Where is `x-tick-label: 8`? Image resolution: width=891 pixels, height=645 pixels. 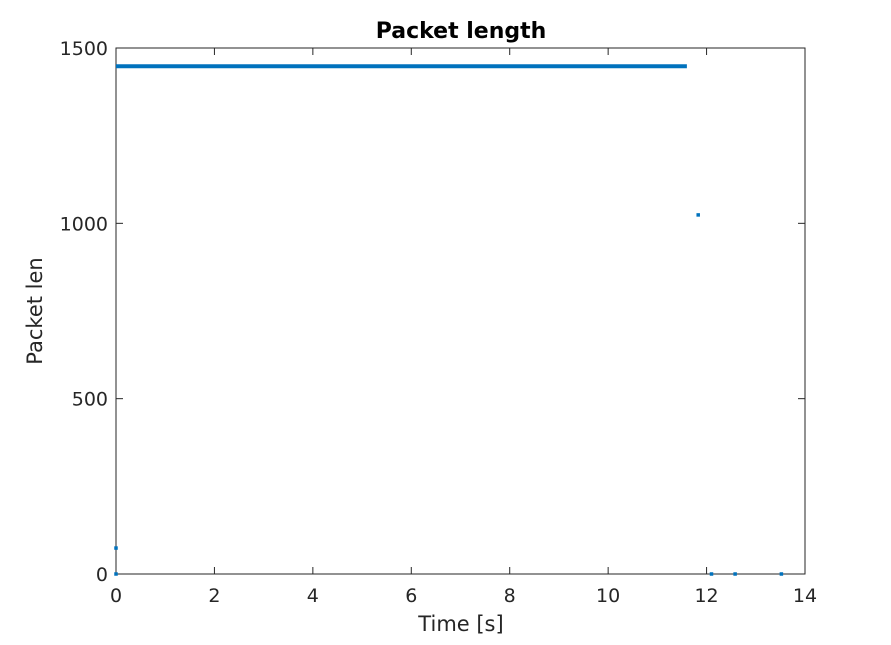
x-tick-label: 8 is located at coordinates (510, 596).